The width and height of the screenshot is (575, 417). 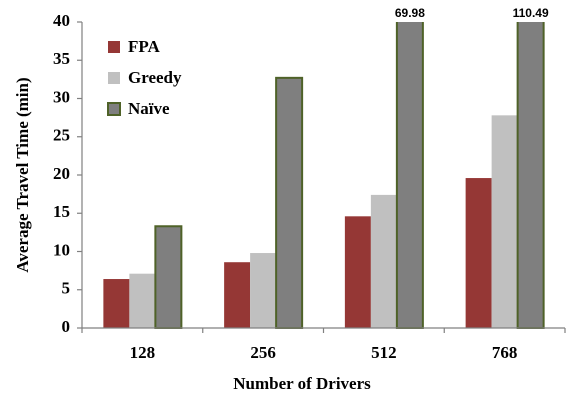 What do you see at coordinates (505, 352) in the screenshot?
I see `x-tick-label: 768` at bounding box center [505, 352].